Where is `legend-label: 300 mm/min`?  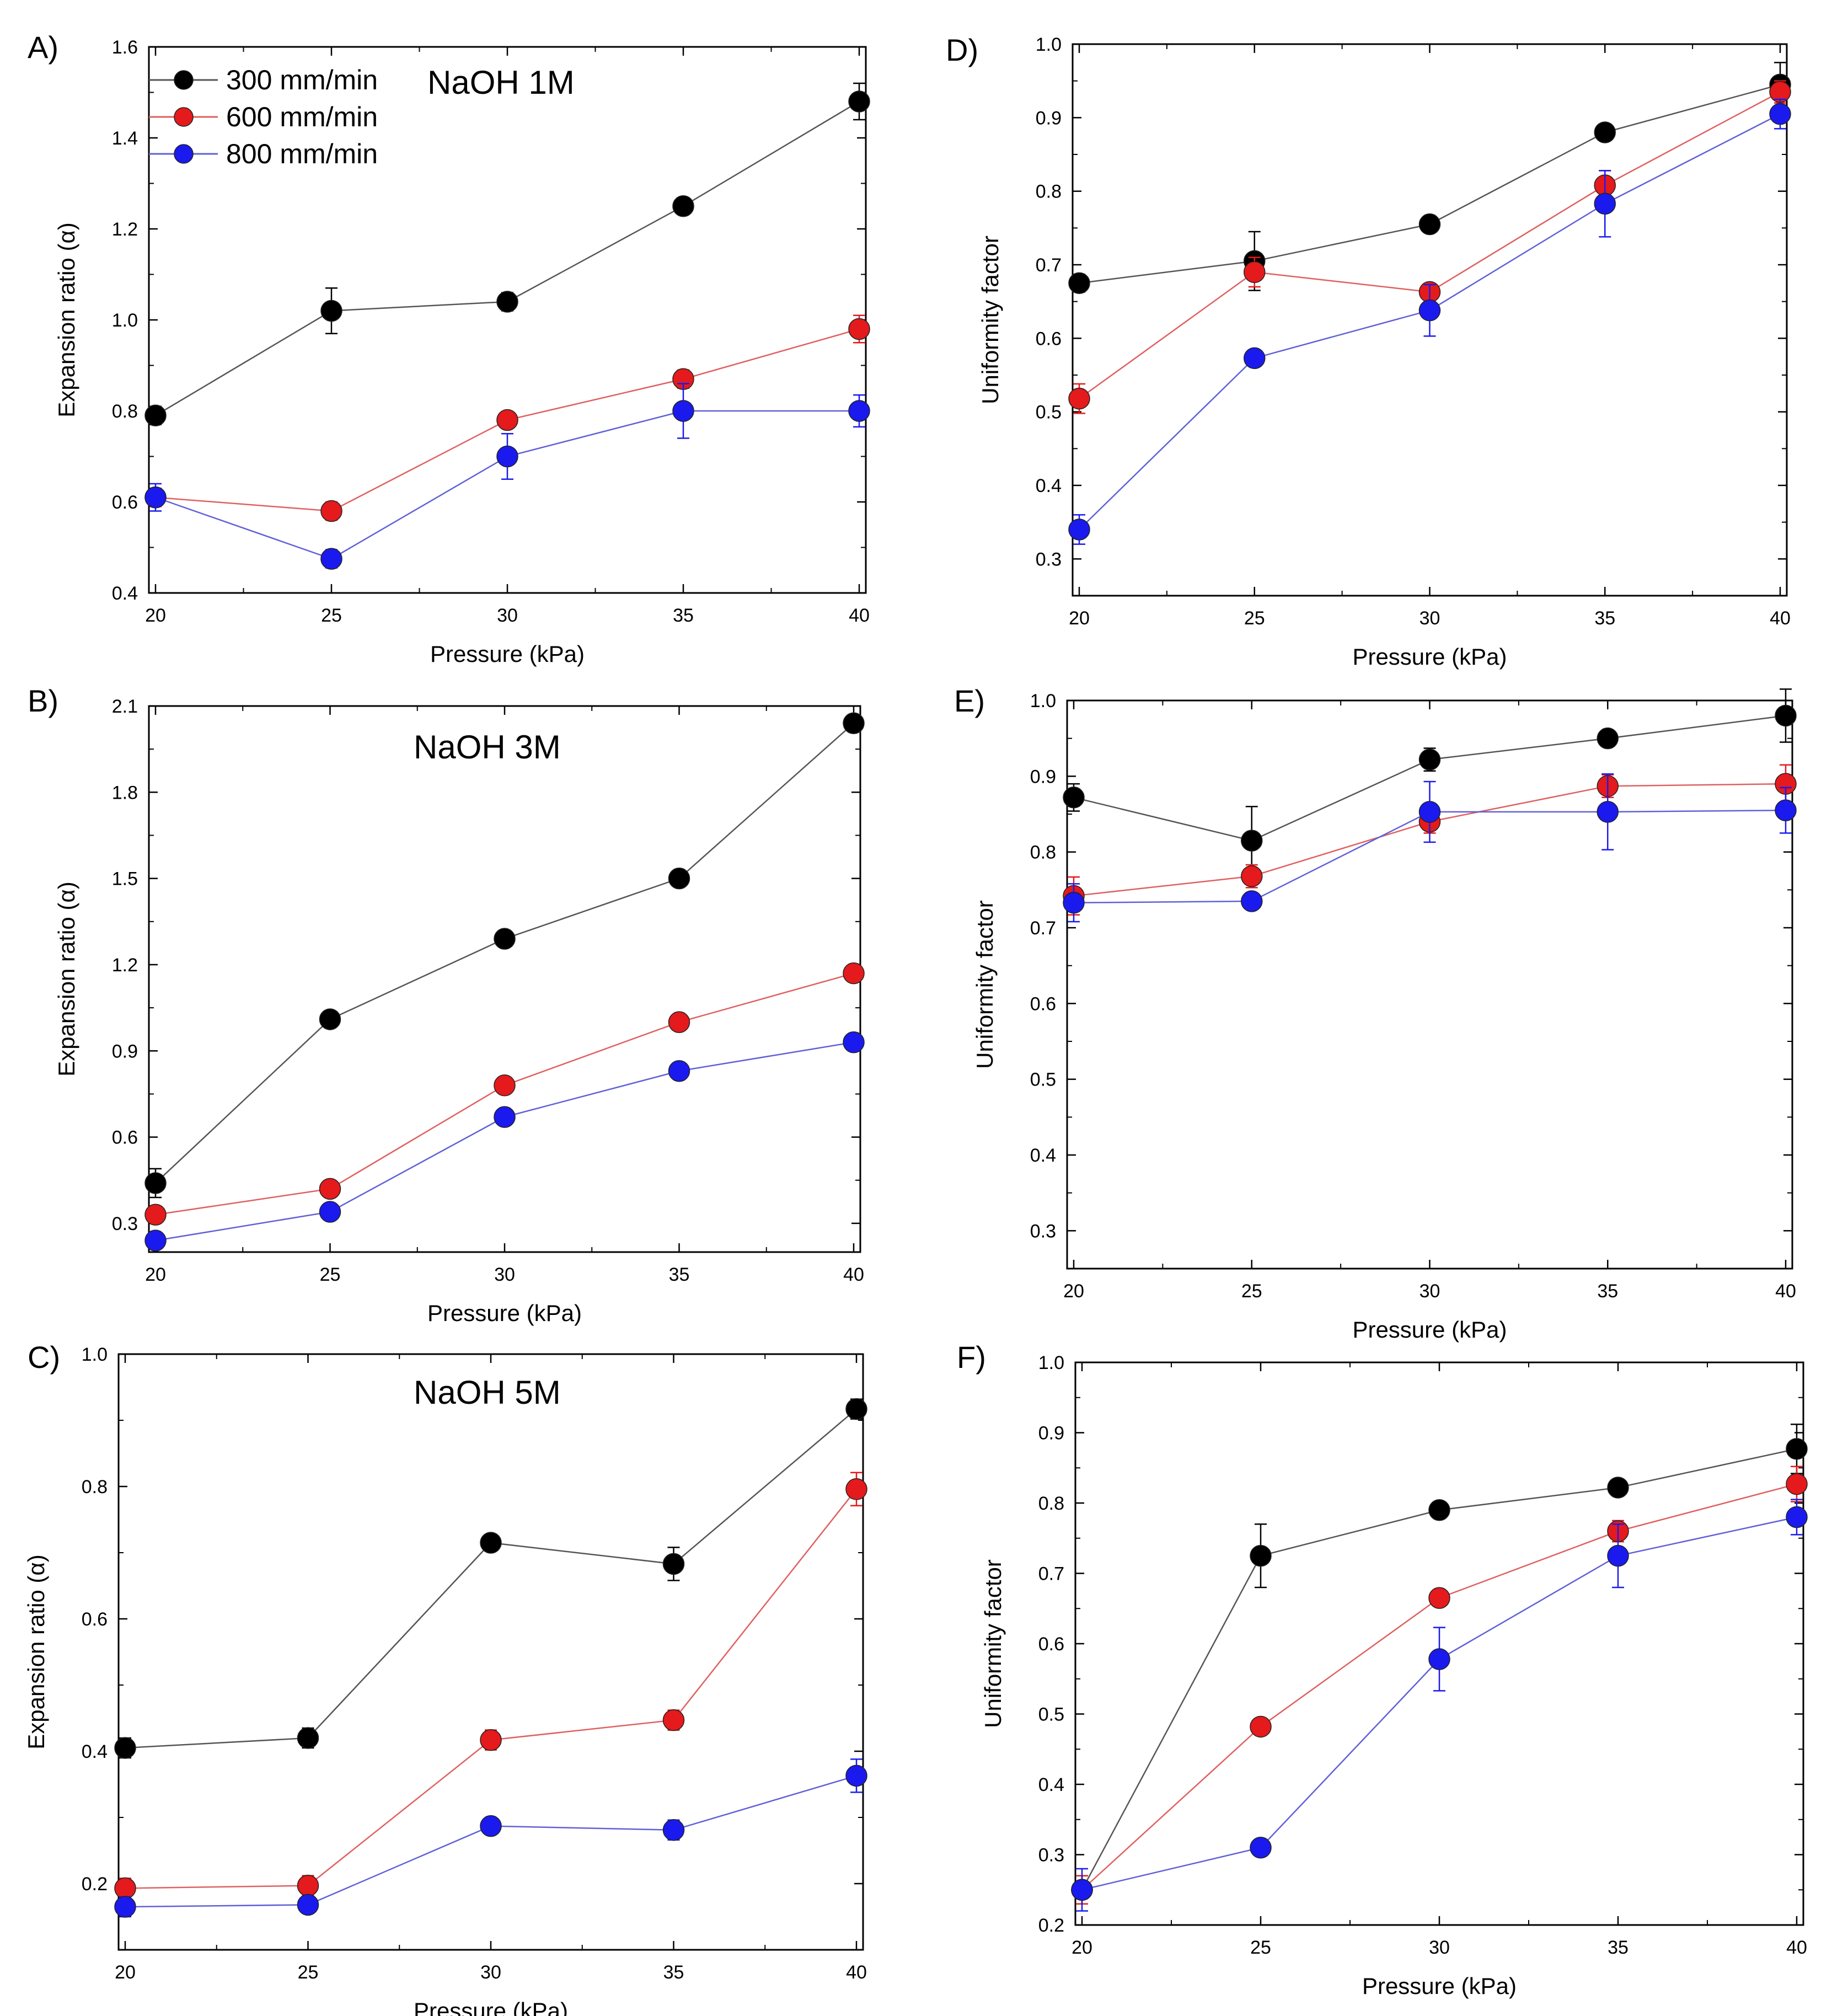
legend-label: 300 mm/min is located at coordinates (302, 80).